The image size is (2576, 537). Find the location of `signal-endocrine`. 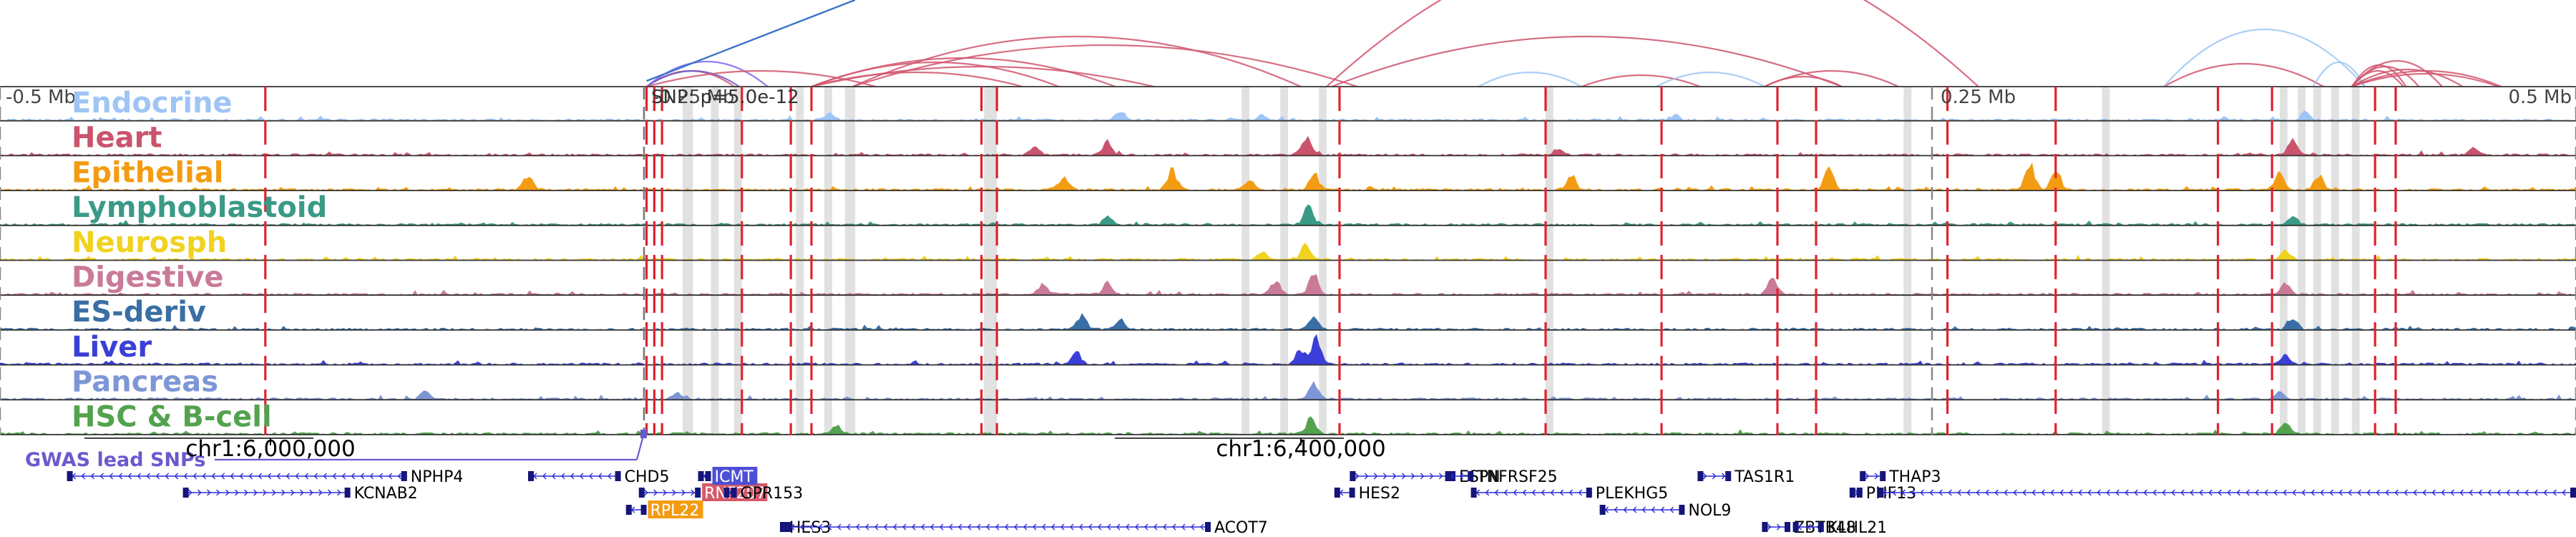

signal-endocrine is located at coordinates (1288, 115).